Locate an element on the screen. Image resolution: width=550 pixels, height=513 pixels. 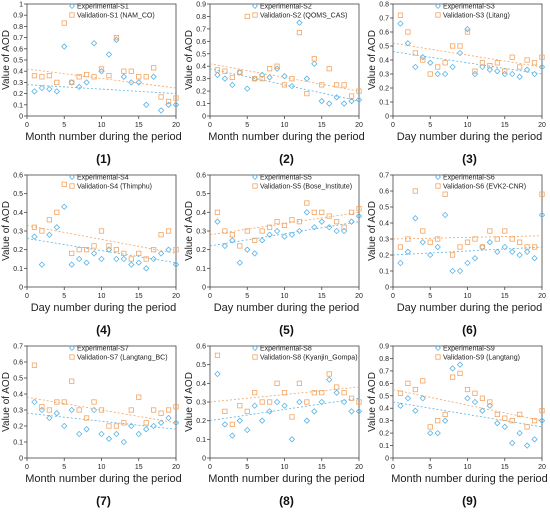
legend-label: Experimental-S4 is located at coordinates (103, 178).